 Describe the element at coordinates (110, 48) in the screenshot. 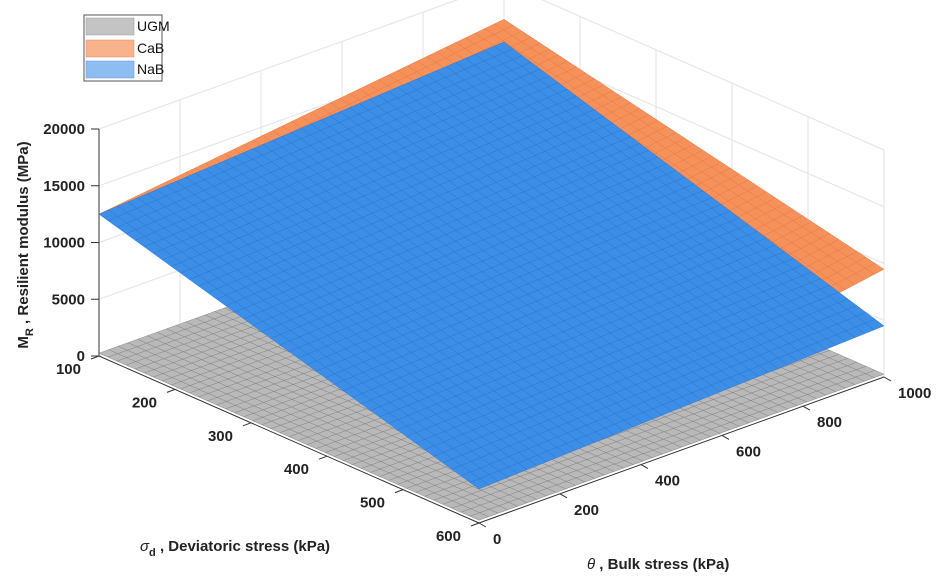

I see `legend-swatch-cab` at that location.